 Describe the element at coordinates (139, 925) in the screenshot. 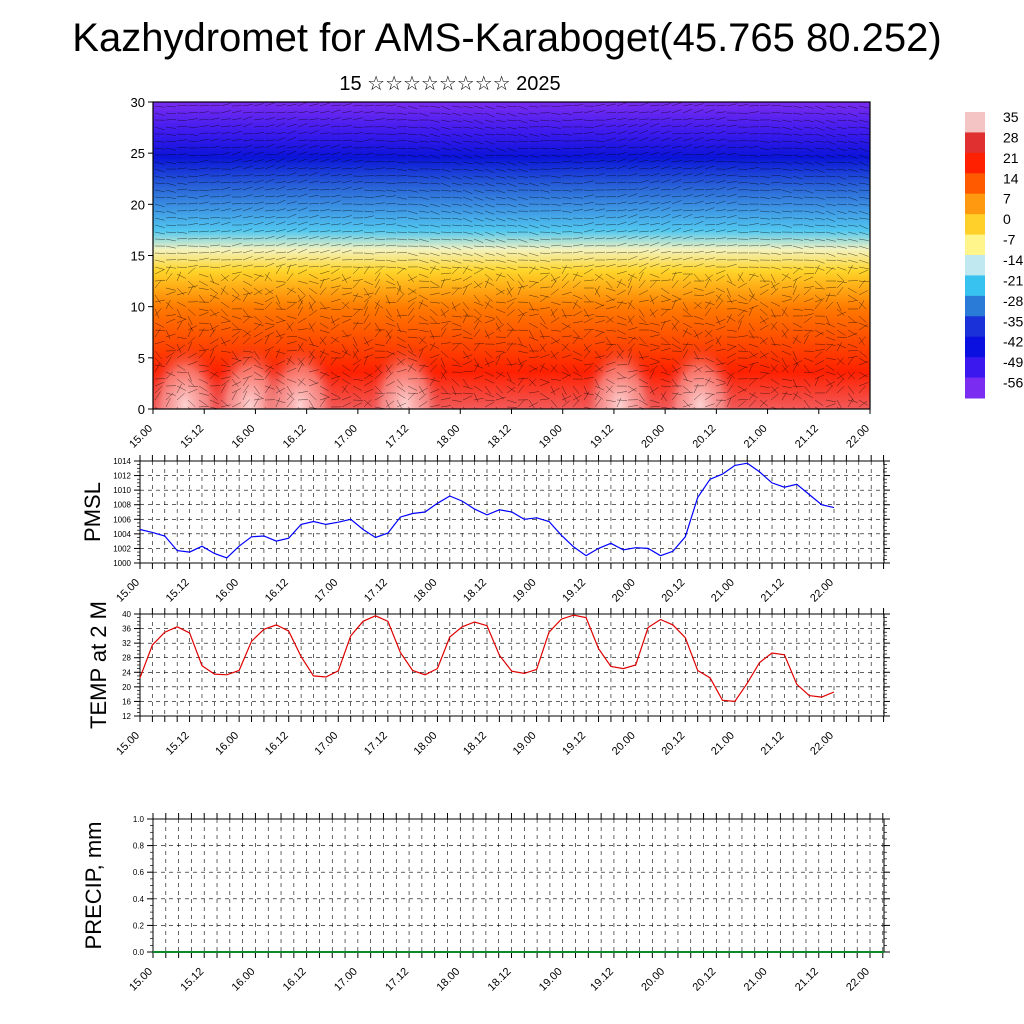

I see `y-tick-label: 0.2` at that location.